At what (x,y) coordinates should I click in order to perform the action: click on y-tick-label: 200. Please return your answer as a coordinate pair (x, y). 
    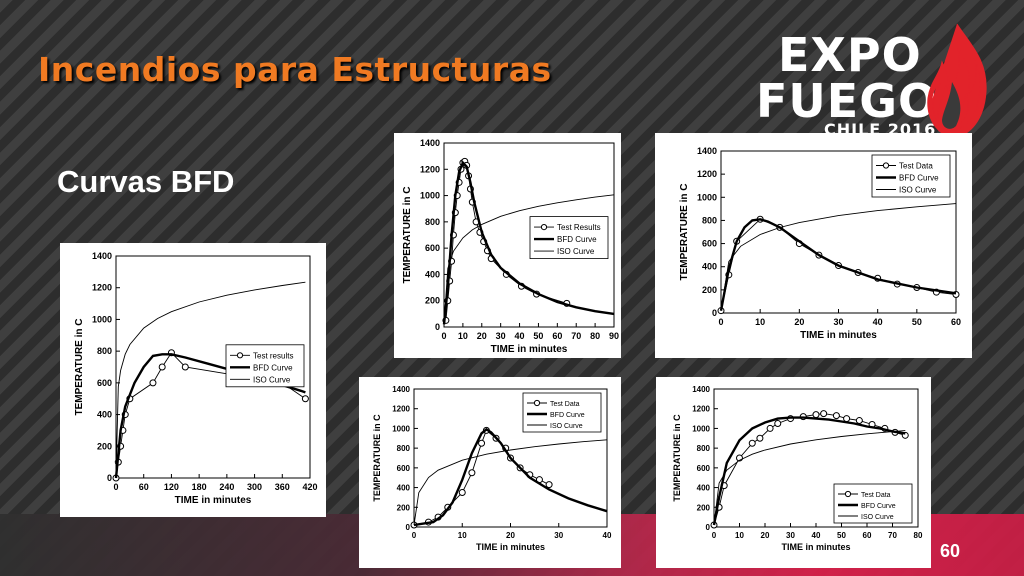
    Looking at the image, I should click on (104, 446).